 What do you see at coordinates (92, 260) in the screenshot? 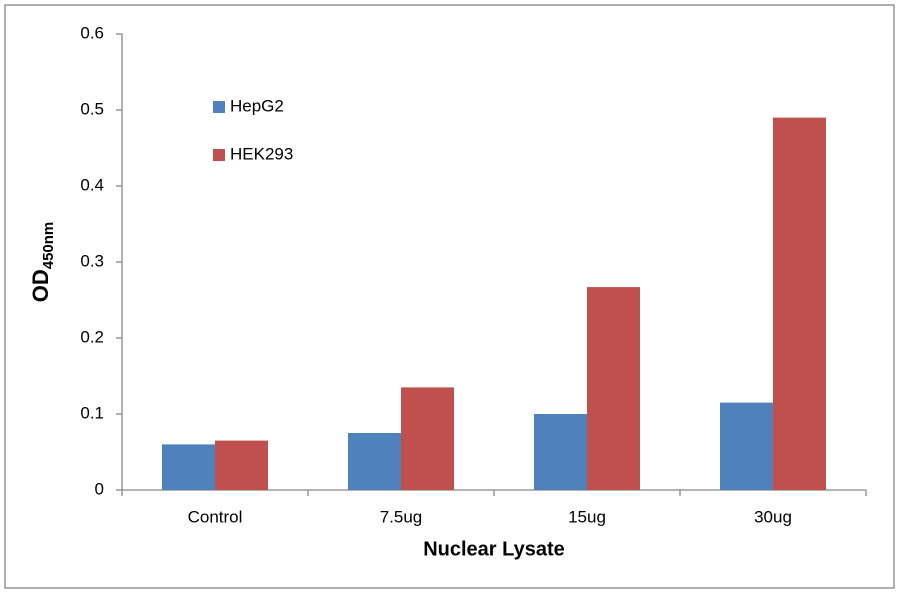
I see `y-tick-label: 0.3` at bounding box center [92, 260].